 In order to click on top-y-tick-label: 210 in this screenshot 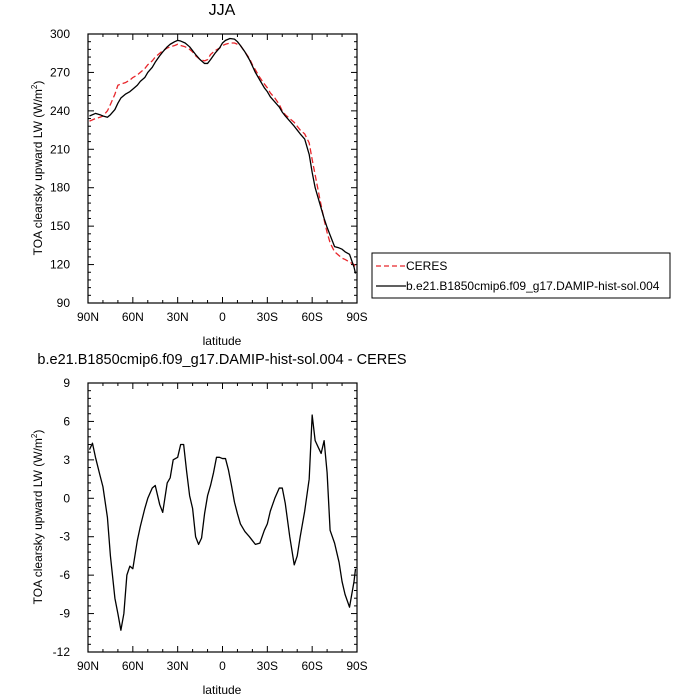, I will do `click(60, 149)`.